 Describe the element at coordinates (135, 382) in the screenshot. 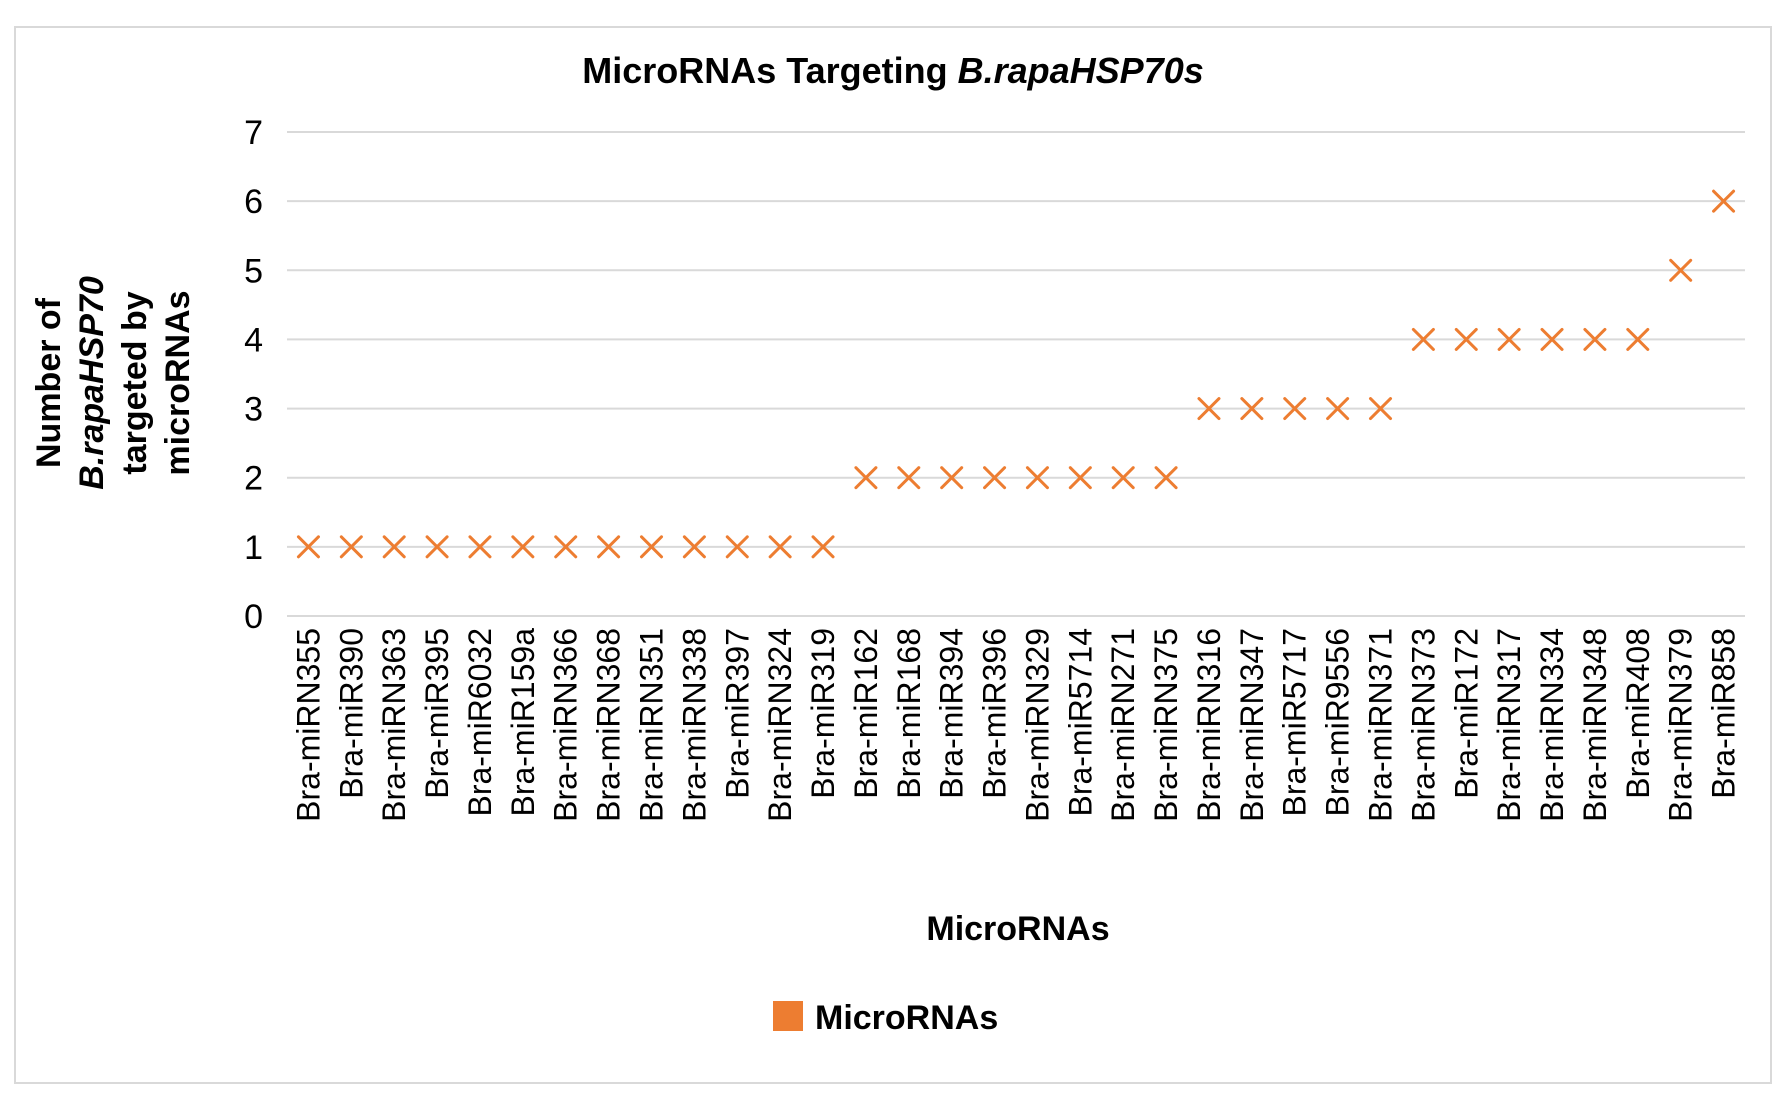

I see `y-axis-title-line3: targeted by` at that location.